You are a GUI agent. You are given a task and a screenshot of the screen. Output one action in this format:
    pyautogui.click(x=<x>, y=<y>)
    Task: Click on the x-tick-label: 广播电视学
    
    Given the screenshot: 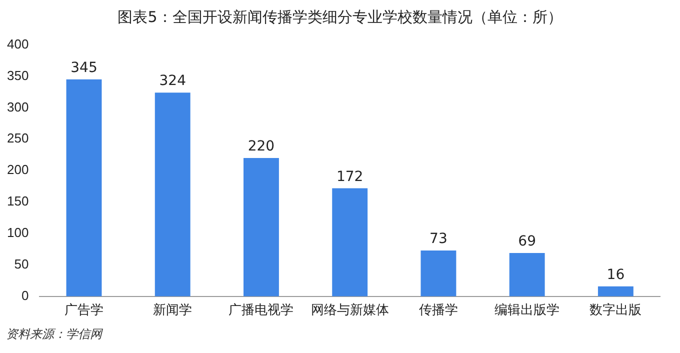 What is the action you would take?
    pyautogui.click(x=261, y=309)
    